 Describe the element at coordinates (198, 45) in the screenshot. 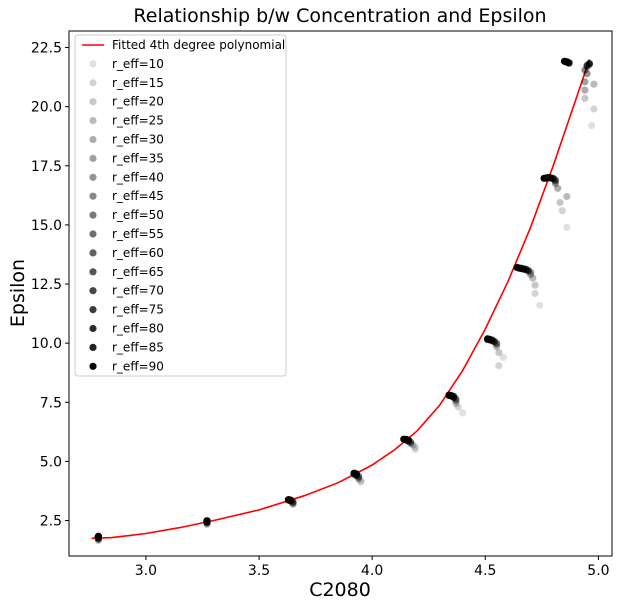

I see `legend-fit-label: Fitted 4th degree polynomial` at that location.